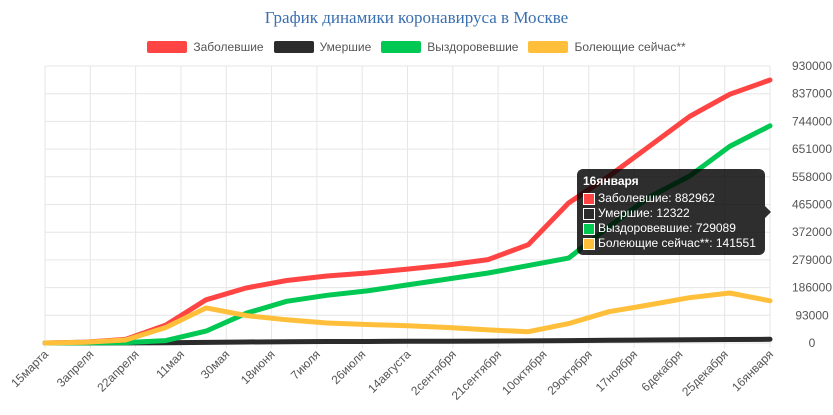 Image resolution: width=833 pixels, height=415 pixels. What do you see at coordinates (215, 364) in the screenshot?
I see `x-tick-label: 30мая` at bounding box center [215, 364].